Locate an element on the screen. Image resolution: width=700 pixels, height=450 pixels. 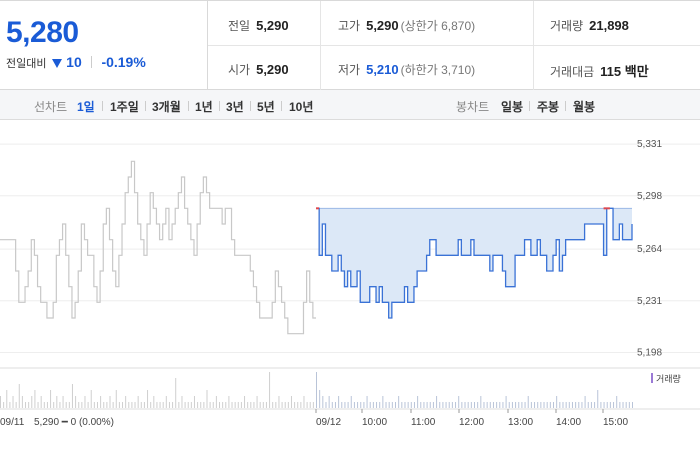
lower-limit: (하한가 3,710) is located at coordinates (438, 70).